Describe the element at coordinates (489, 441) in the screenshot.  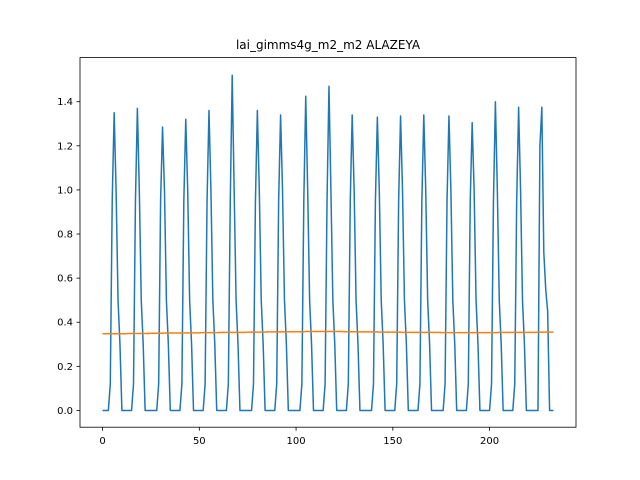
I see `x-tick-label: 200` at that location.